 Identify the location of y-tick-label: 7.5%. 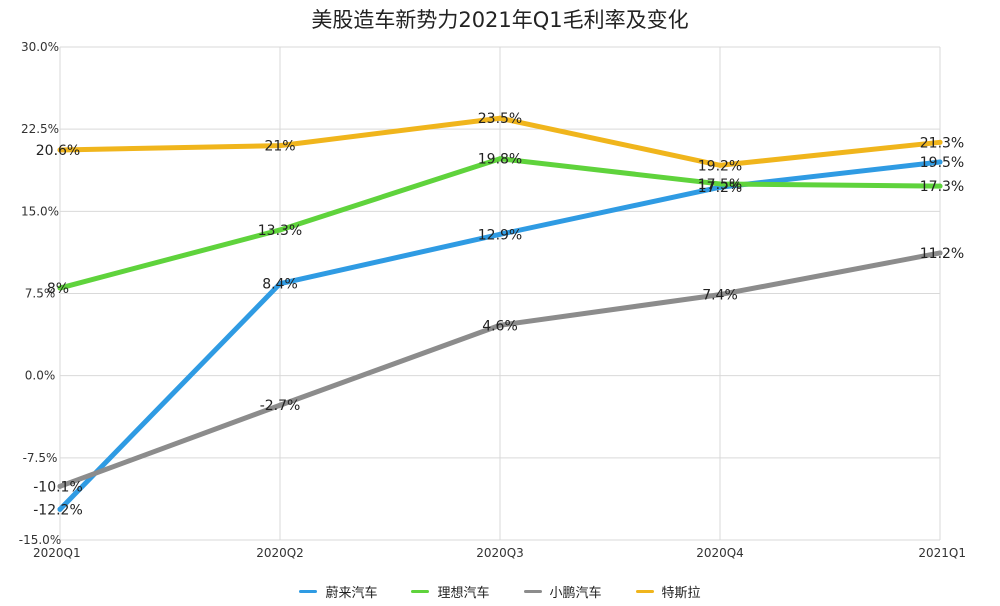
(40, 294).